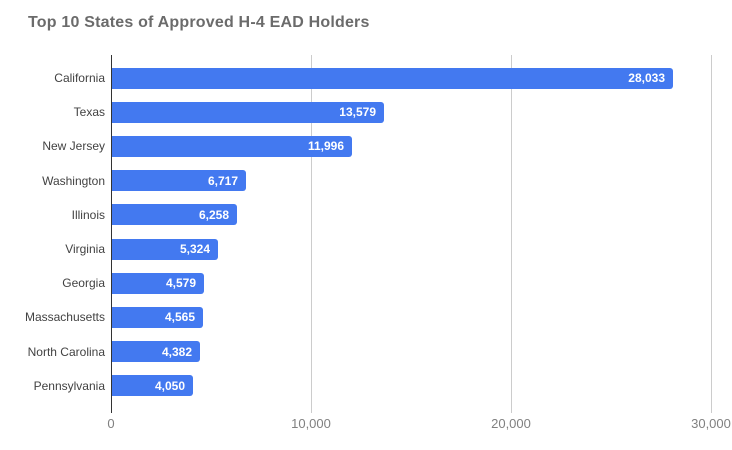 The width and height of the screenshot is (732, 450). Describe the element at coordinates (111, 234) in the screenshot. I see `y-axis-baseline` at that location.